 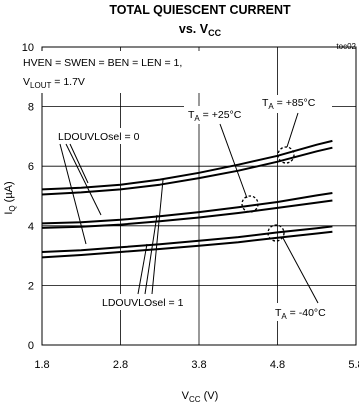 What do you see at coordinates (40, 85) in the screenshot?
I see `conditions-line-2-sub: LOUT` at bounding box center [40, 85].